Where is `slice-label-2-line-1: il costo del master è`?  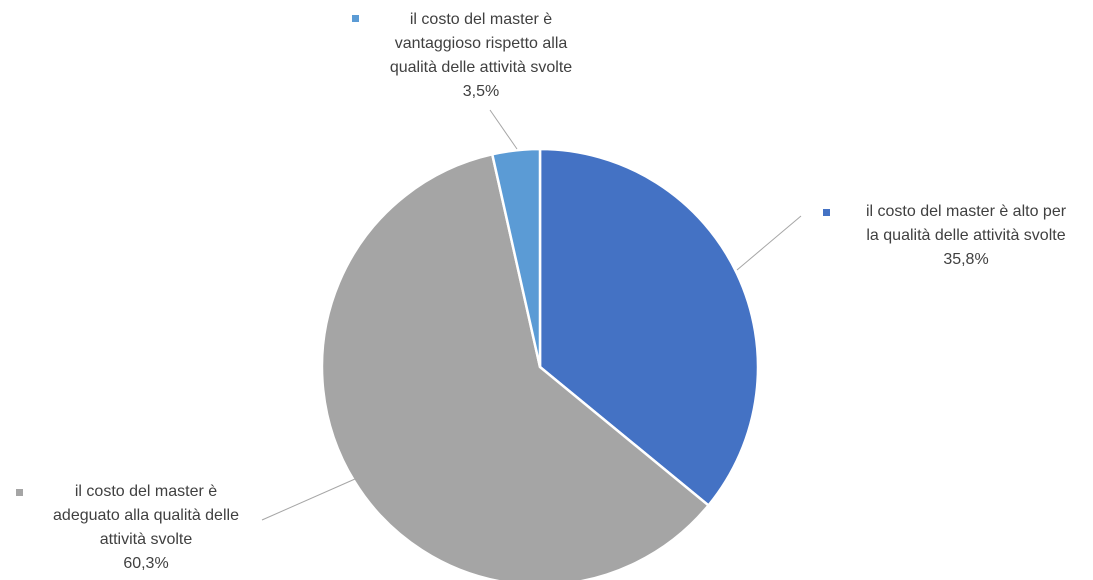 slice-label-2-line-1: il costo del master è is located at coordinates (146, 491).